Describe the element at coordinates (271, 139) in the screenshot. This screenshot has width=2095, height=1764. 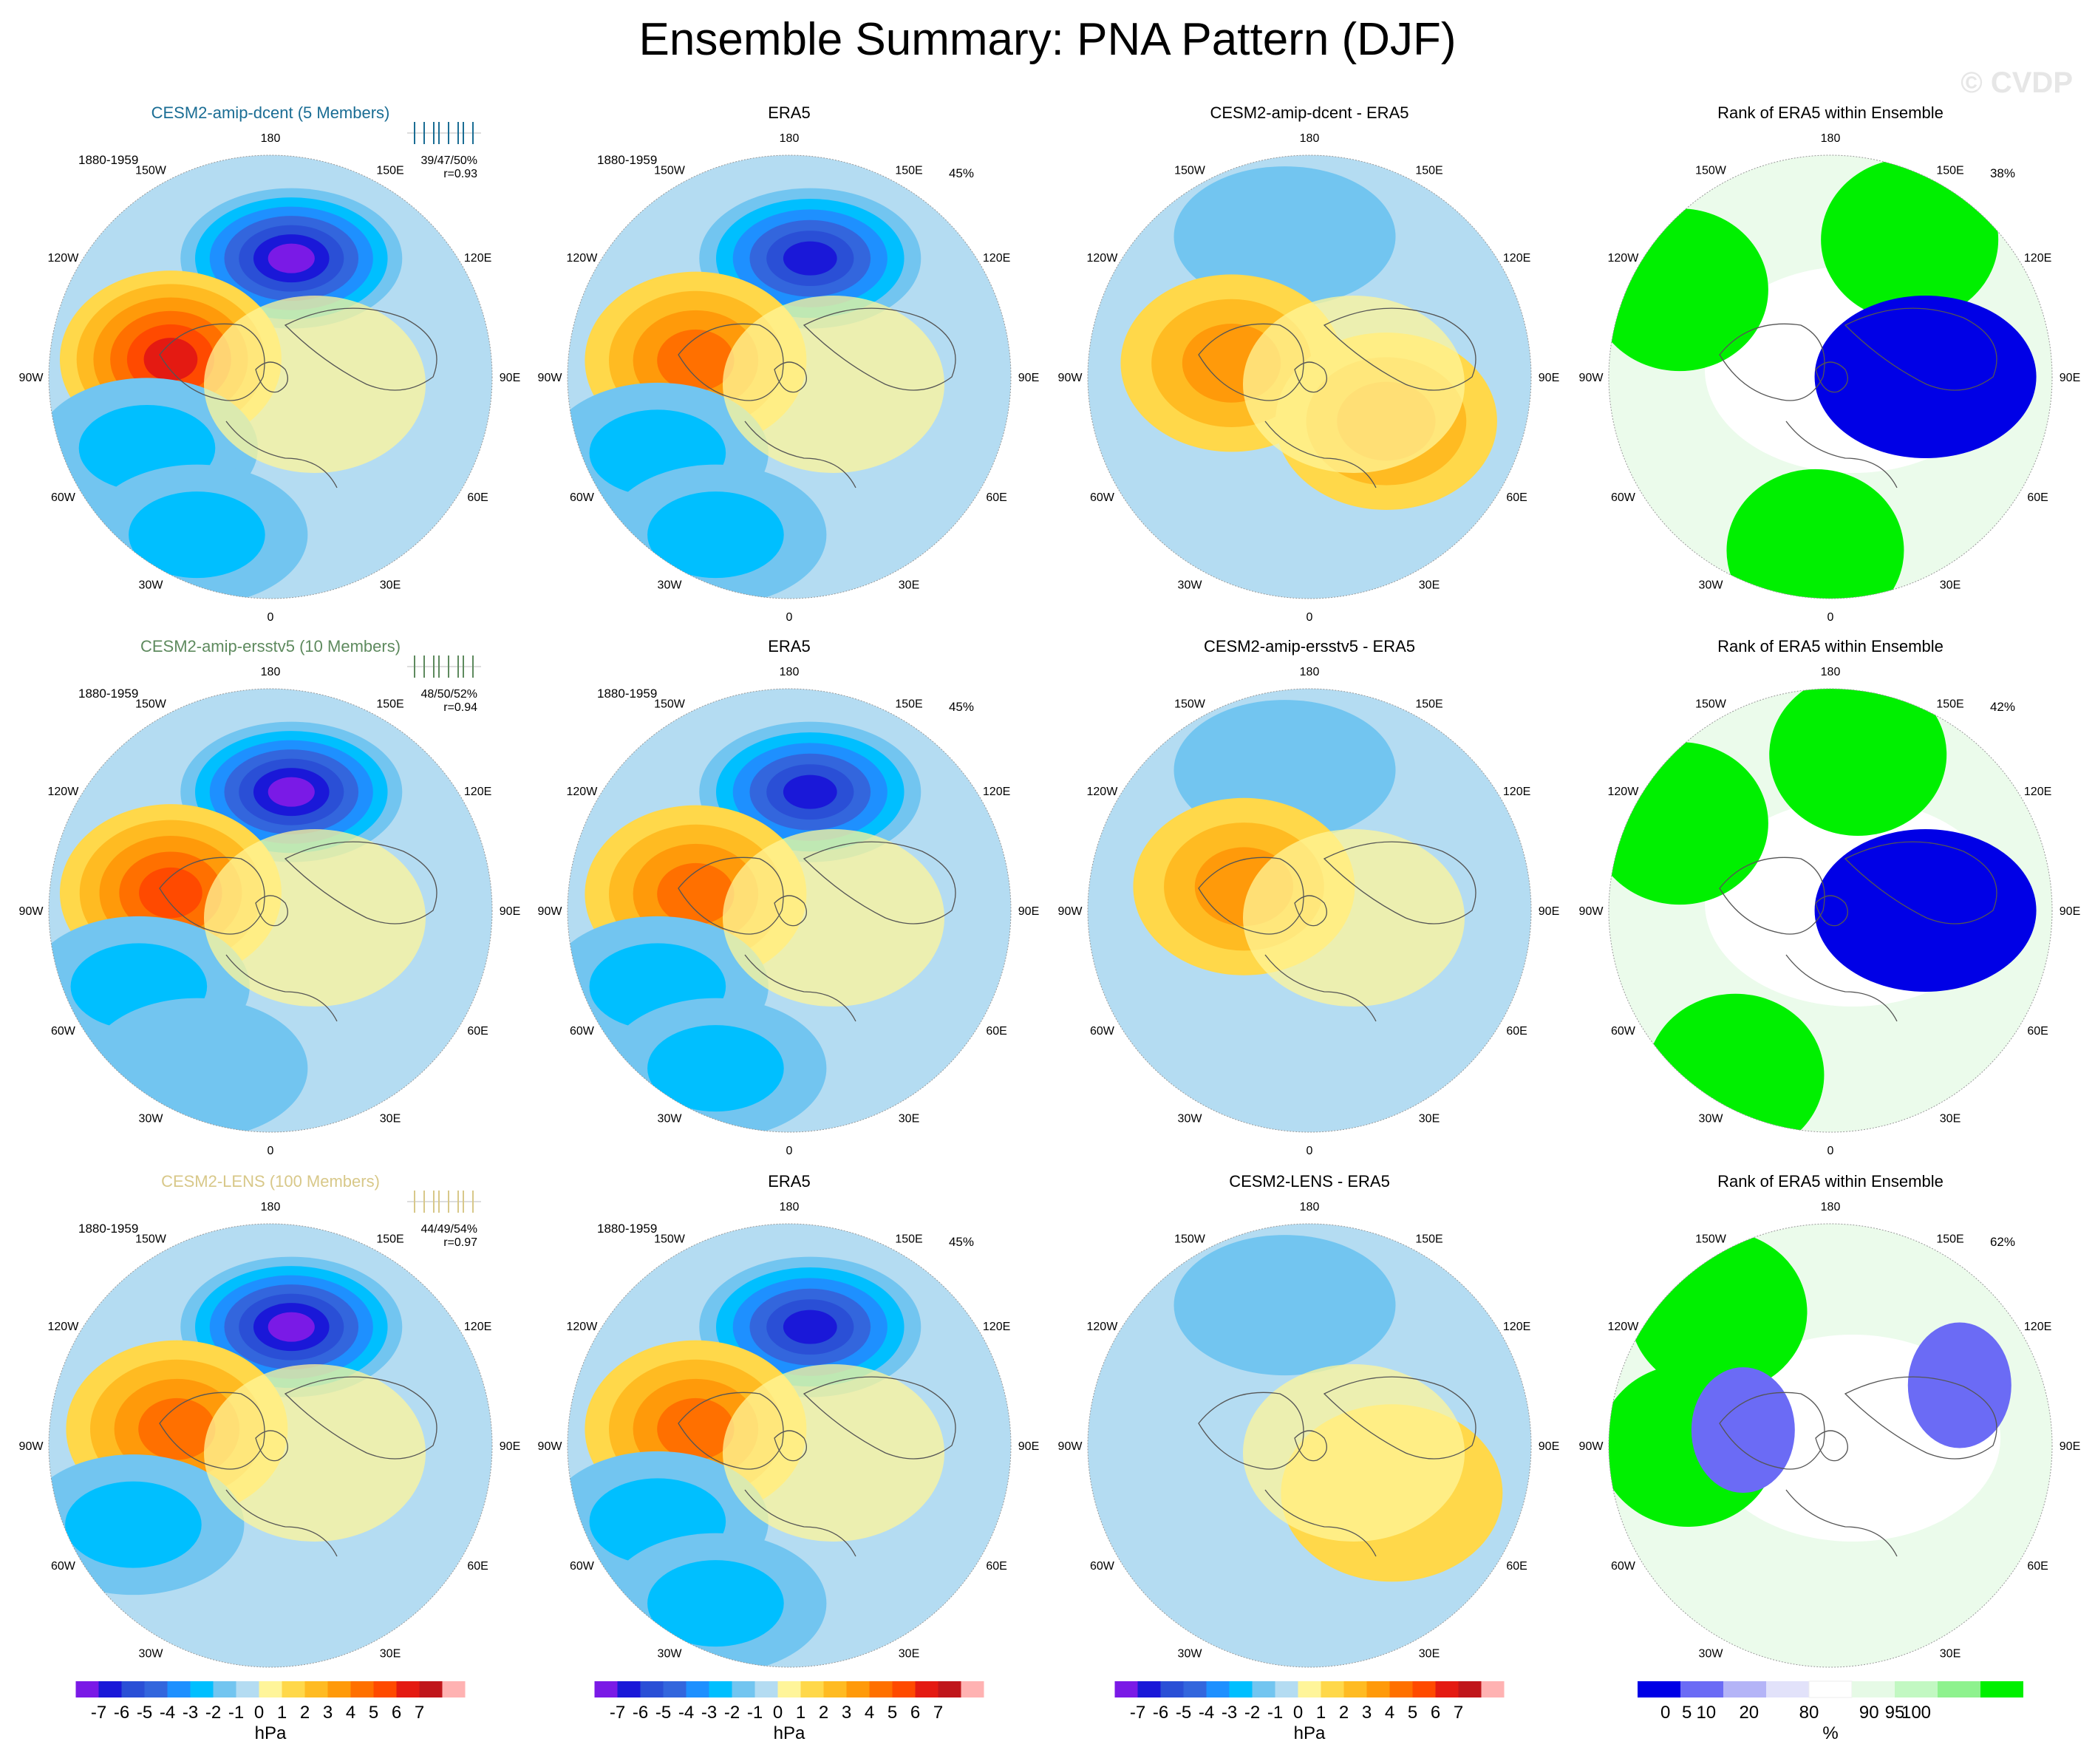
I see `lon-label-180: 180` at that location.